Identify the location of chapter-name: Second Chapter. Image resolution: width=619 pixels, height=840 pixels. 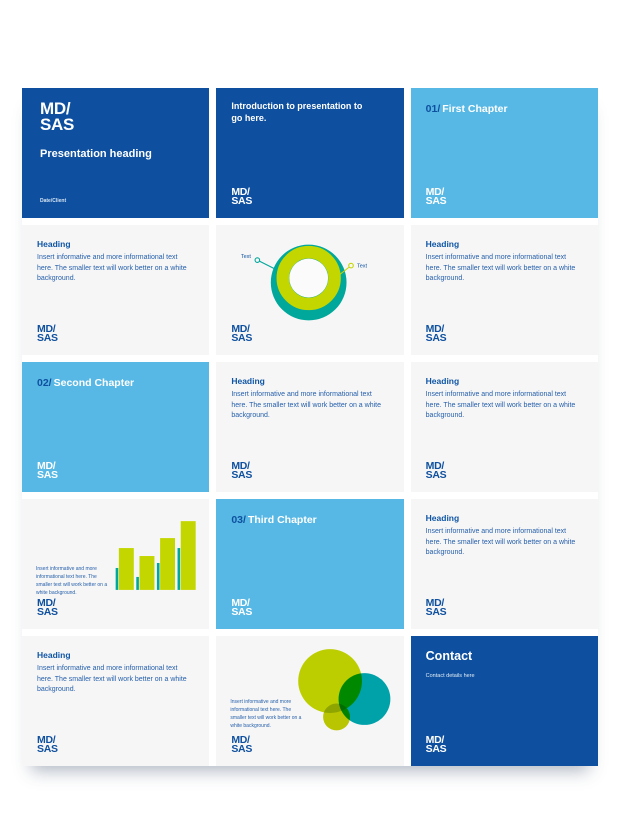
(94, 383).